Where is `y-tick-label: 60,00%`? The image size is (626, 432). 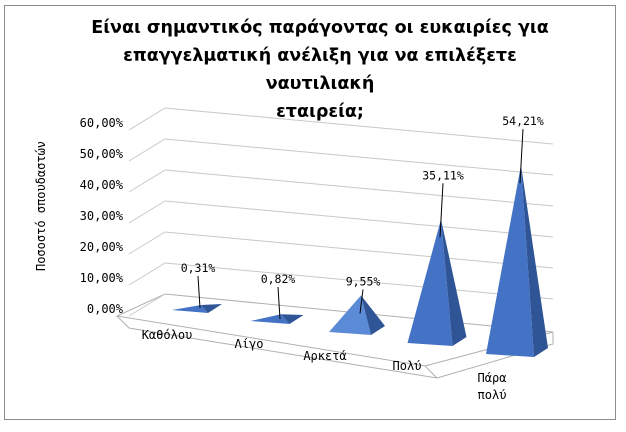
y-tick-label: 60,00% is located at coordinates (102, 123).